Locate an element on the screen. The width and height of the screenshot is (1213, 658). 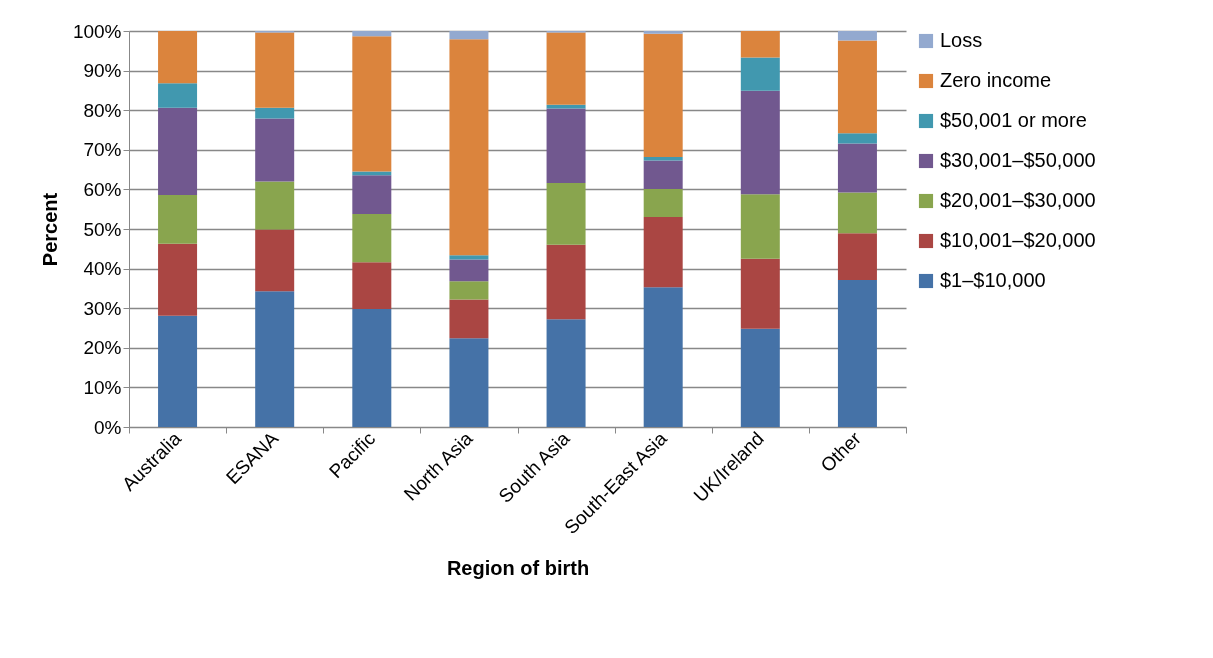
x-axis-title: Region of birth is located at coordinates (518, 567).